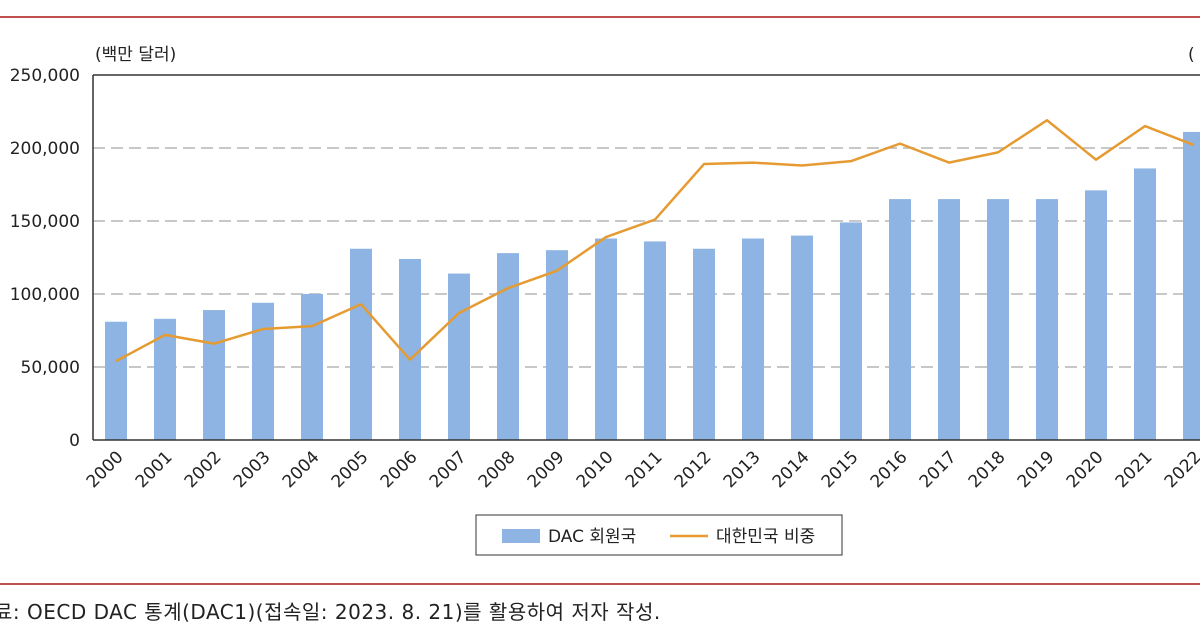  What do you see at coordinates (1036, 469) in the screenshot?
I see `x-tick-label: 2019` at bounding box center [1036, 469].